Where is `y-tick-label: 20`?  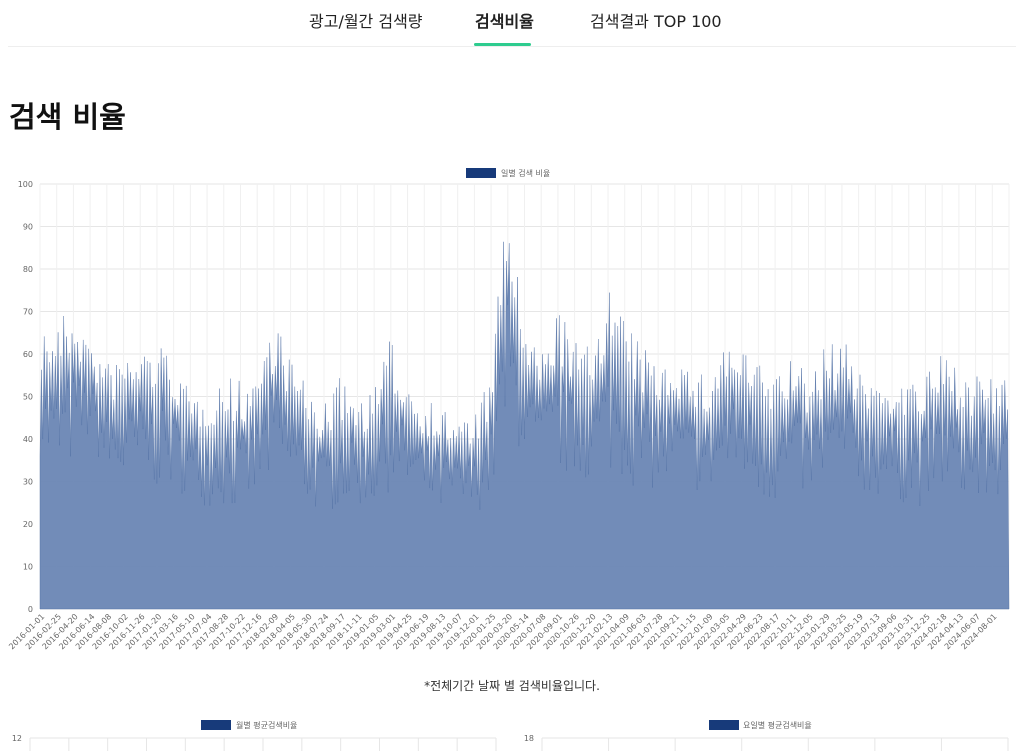 y-tick-label: 20 is located at coordinates (28, 524).